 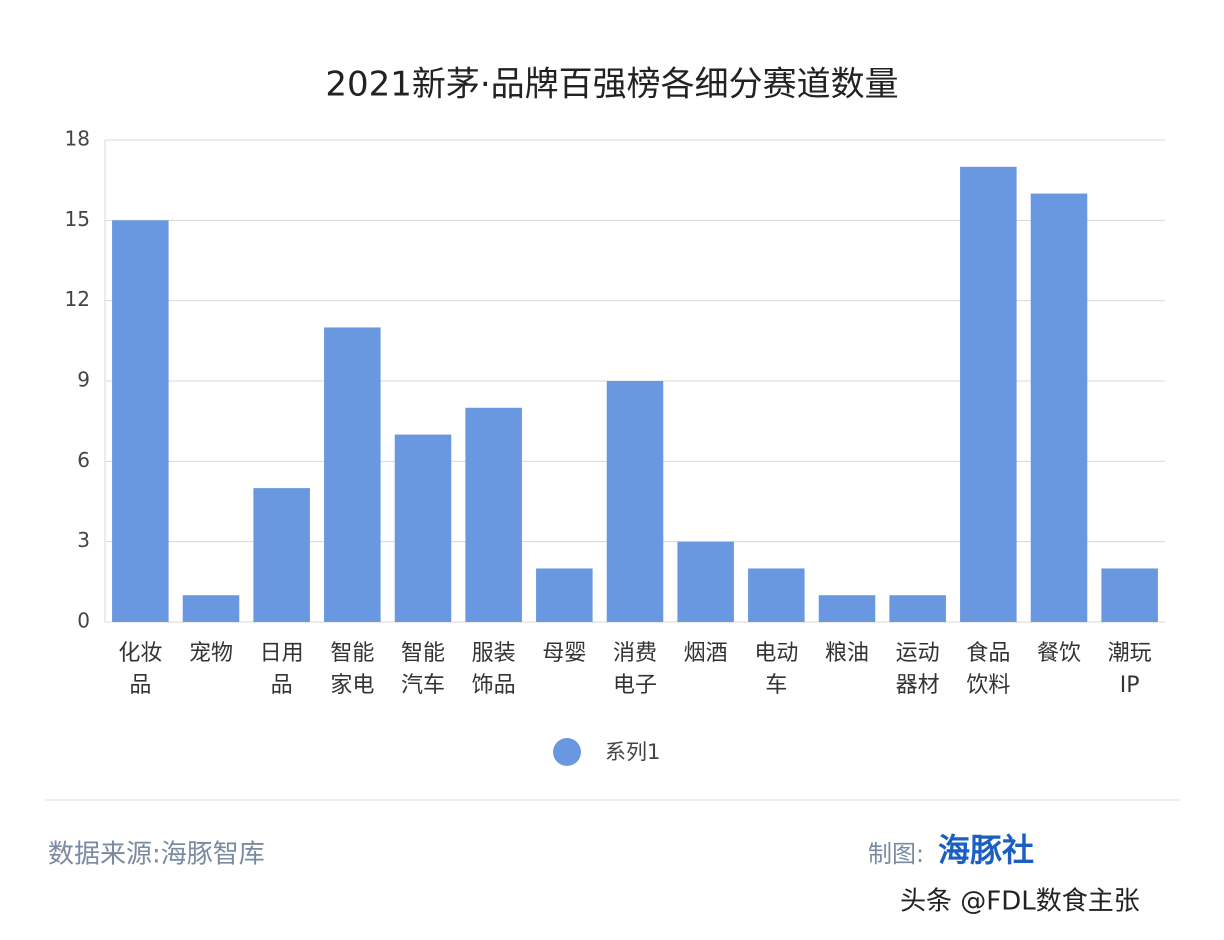 I want to click on y-tick-label: 18, so click(x=77, y=139).